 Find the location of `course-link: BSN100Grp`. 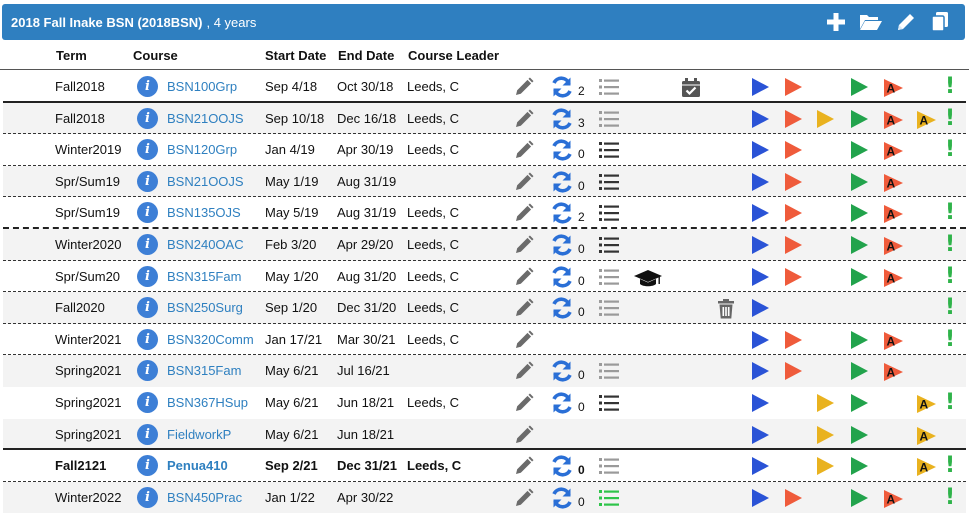

course-link: BSN100Grp is located at coordinates (202, 86).